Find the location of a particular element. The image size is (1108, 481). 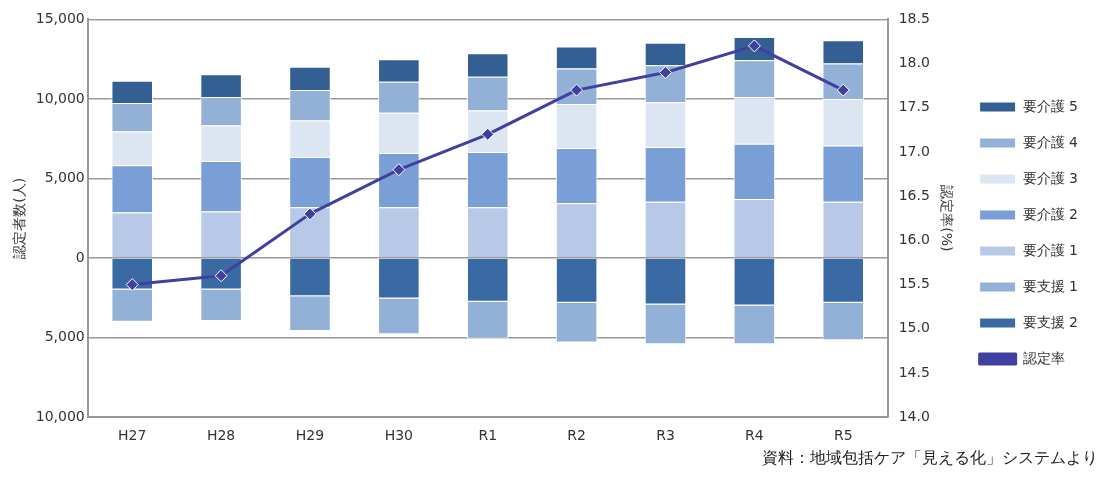

x-tick-label: H28 is located at coordinates (221, 435).